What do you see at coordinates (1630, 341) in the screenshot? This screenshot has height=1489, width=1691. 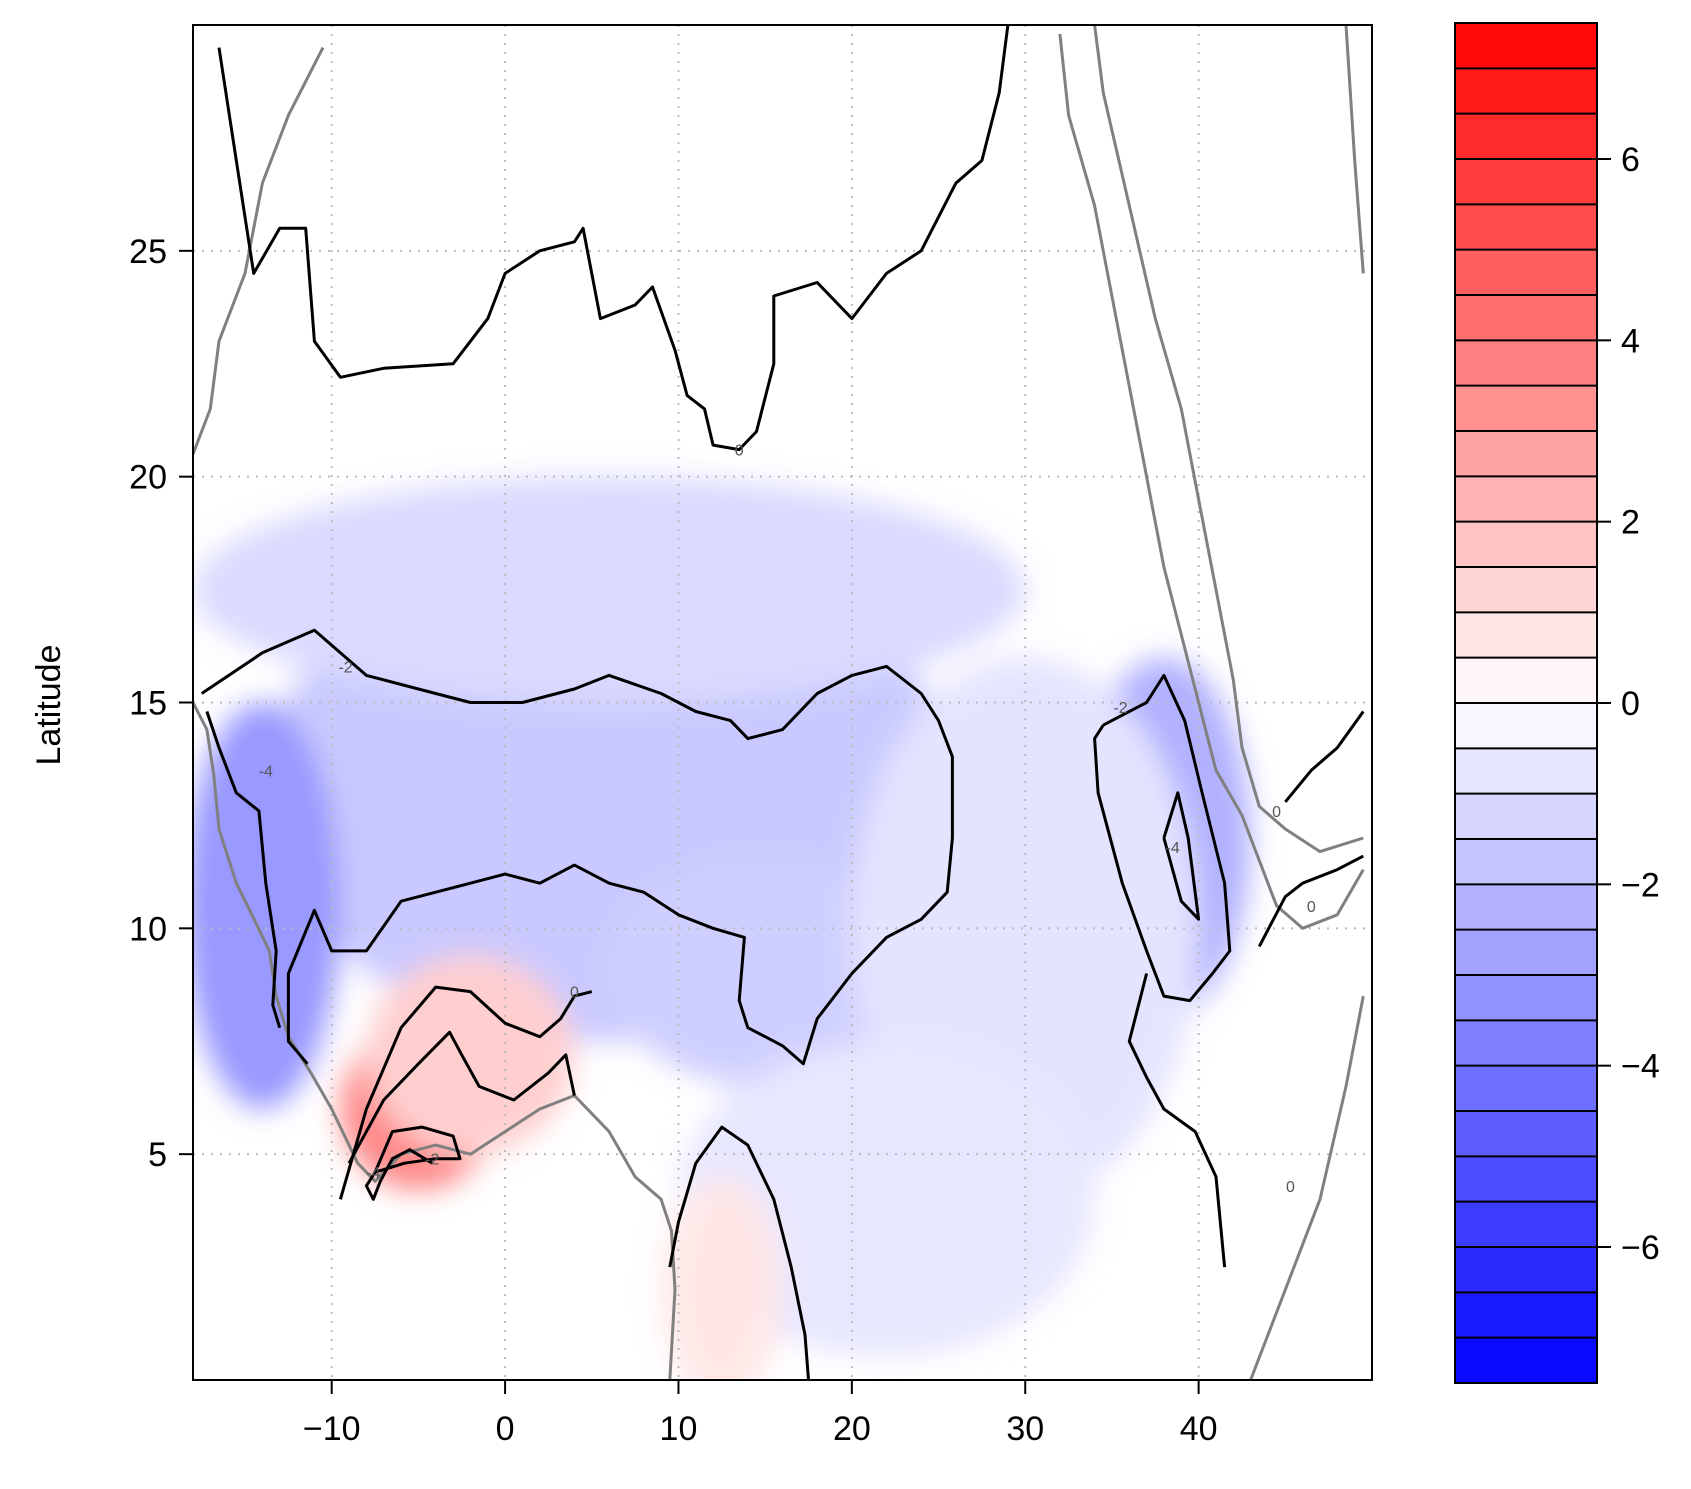 I see `colorbar-tick-label: 4` at bounding box center [1630, 341].